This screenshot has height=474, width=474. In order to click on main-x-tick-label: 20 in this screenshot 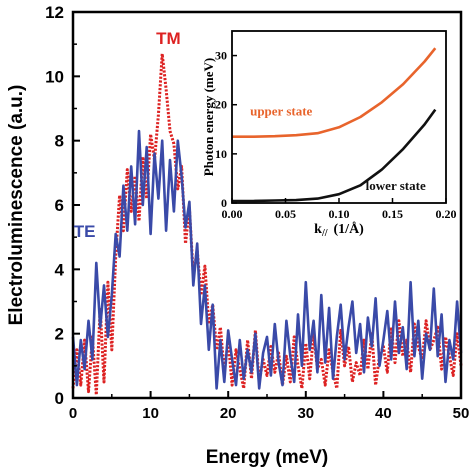, I will do `click(228, 413)`.